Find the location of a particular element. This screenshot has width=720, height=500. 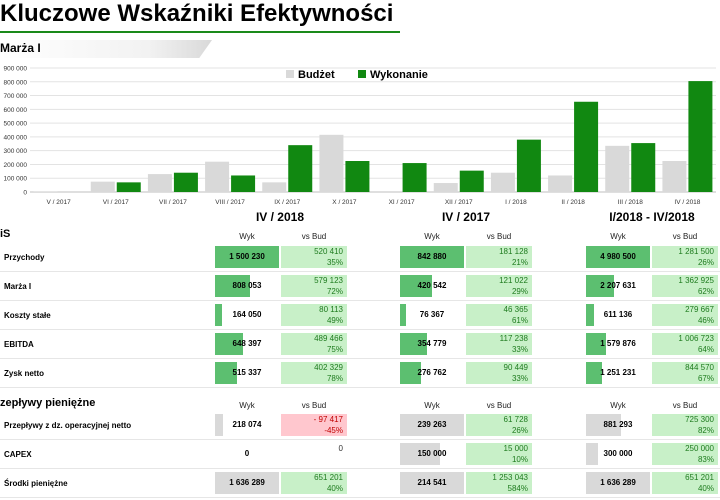

x-tick-label: II / 2018 is located at coordinates (573, 202).